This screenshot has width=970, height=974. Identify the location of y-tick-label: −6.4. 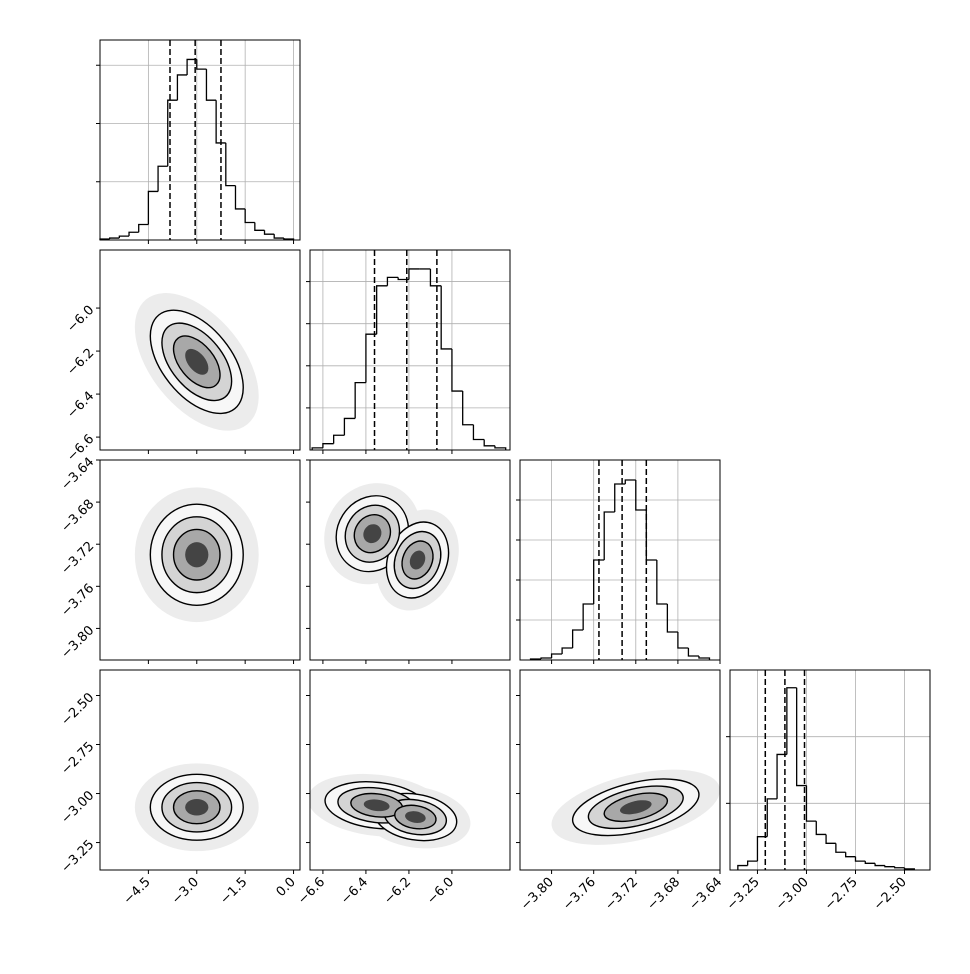
(80, 405).